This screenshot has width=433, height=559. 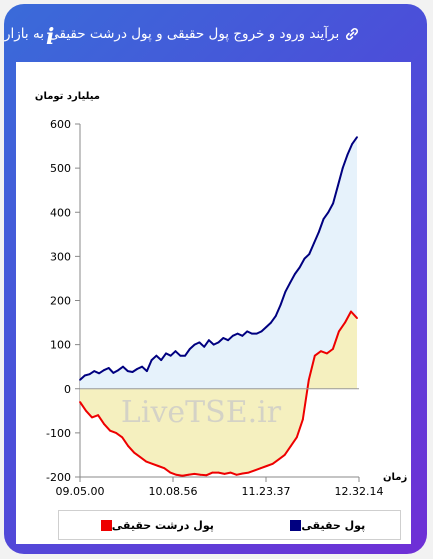 What do you see at coordinates (173, 491) in the screenshot?
I see `x-tick-label: 10.08.56` at bounding box center [173, 491].